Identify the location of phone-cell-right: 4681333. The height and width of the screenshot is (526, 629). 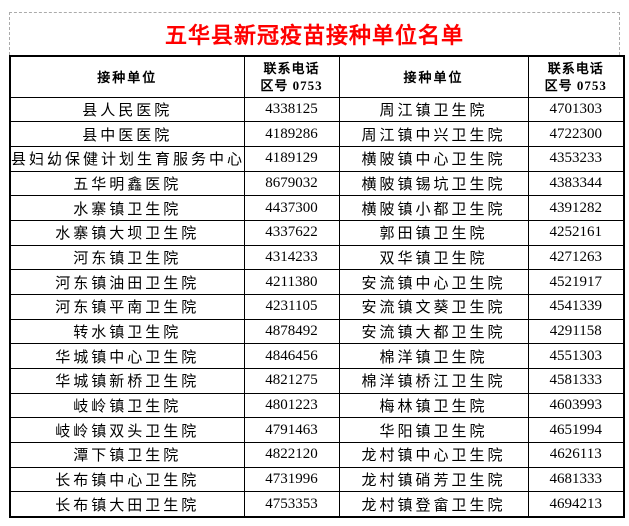
(576, 479).